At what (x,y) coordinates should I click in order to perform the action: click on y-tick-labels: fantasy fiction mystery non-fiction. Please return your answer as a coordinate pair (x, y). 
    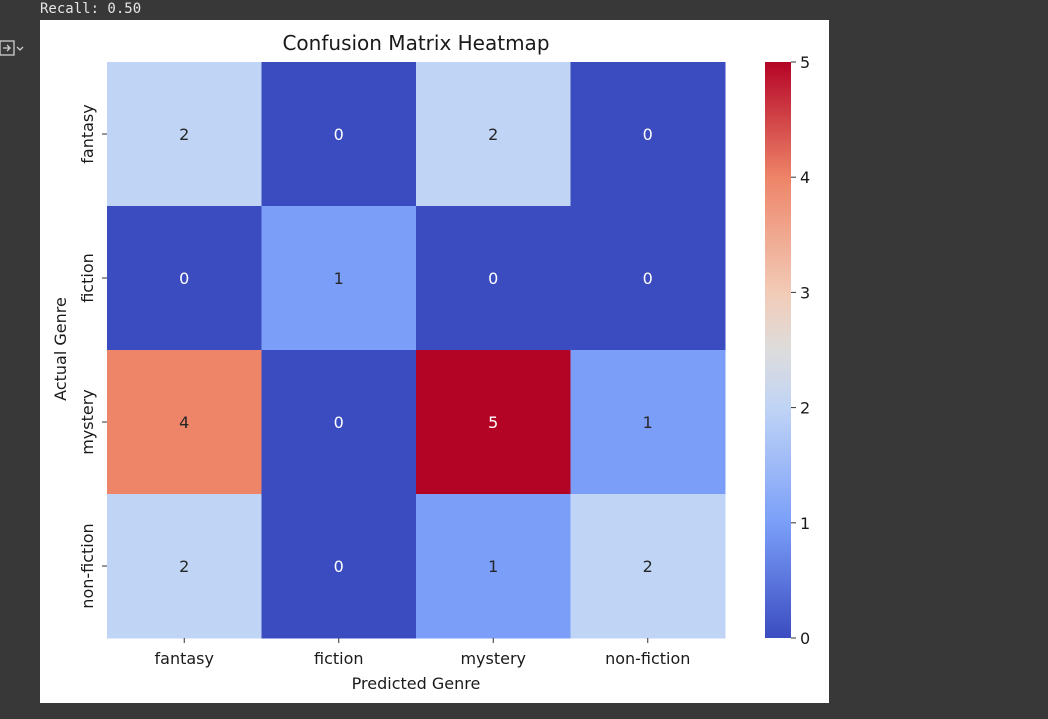
    Looking at the image, I should click on (92, 356).